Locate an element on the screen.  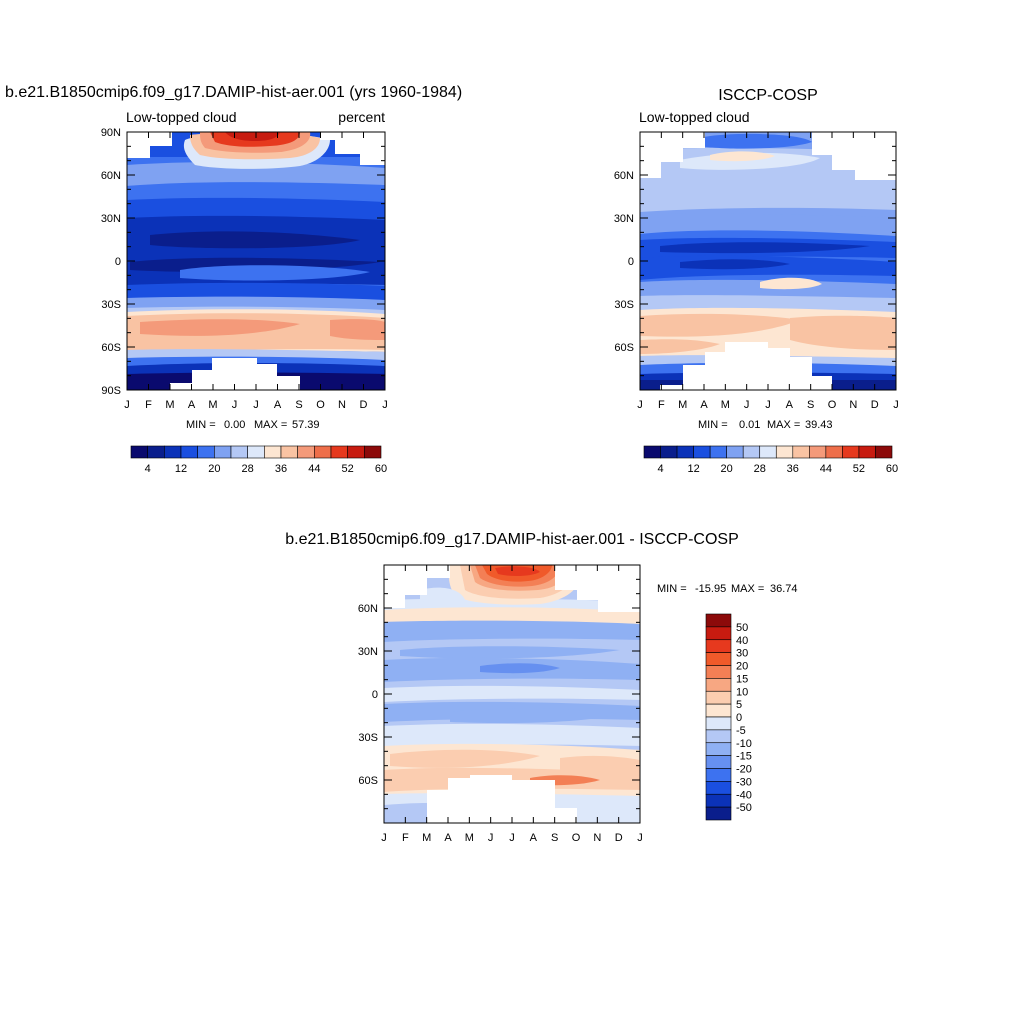
colorbar-label: 12 is located at coordinates (693, 469).